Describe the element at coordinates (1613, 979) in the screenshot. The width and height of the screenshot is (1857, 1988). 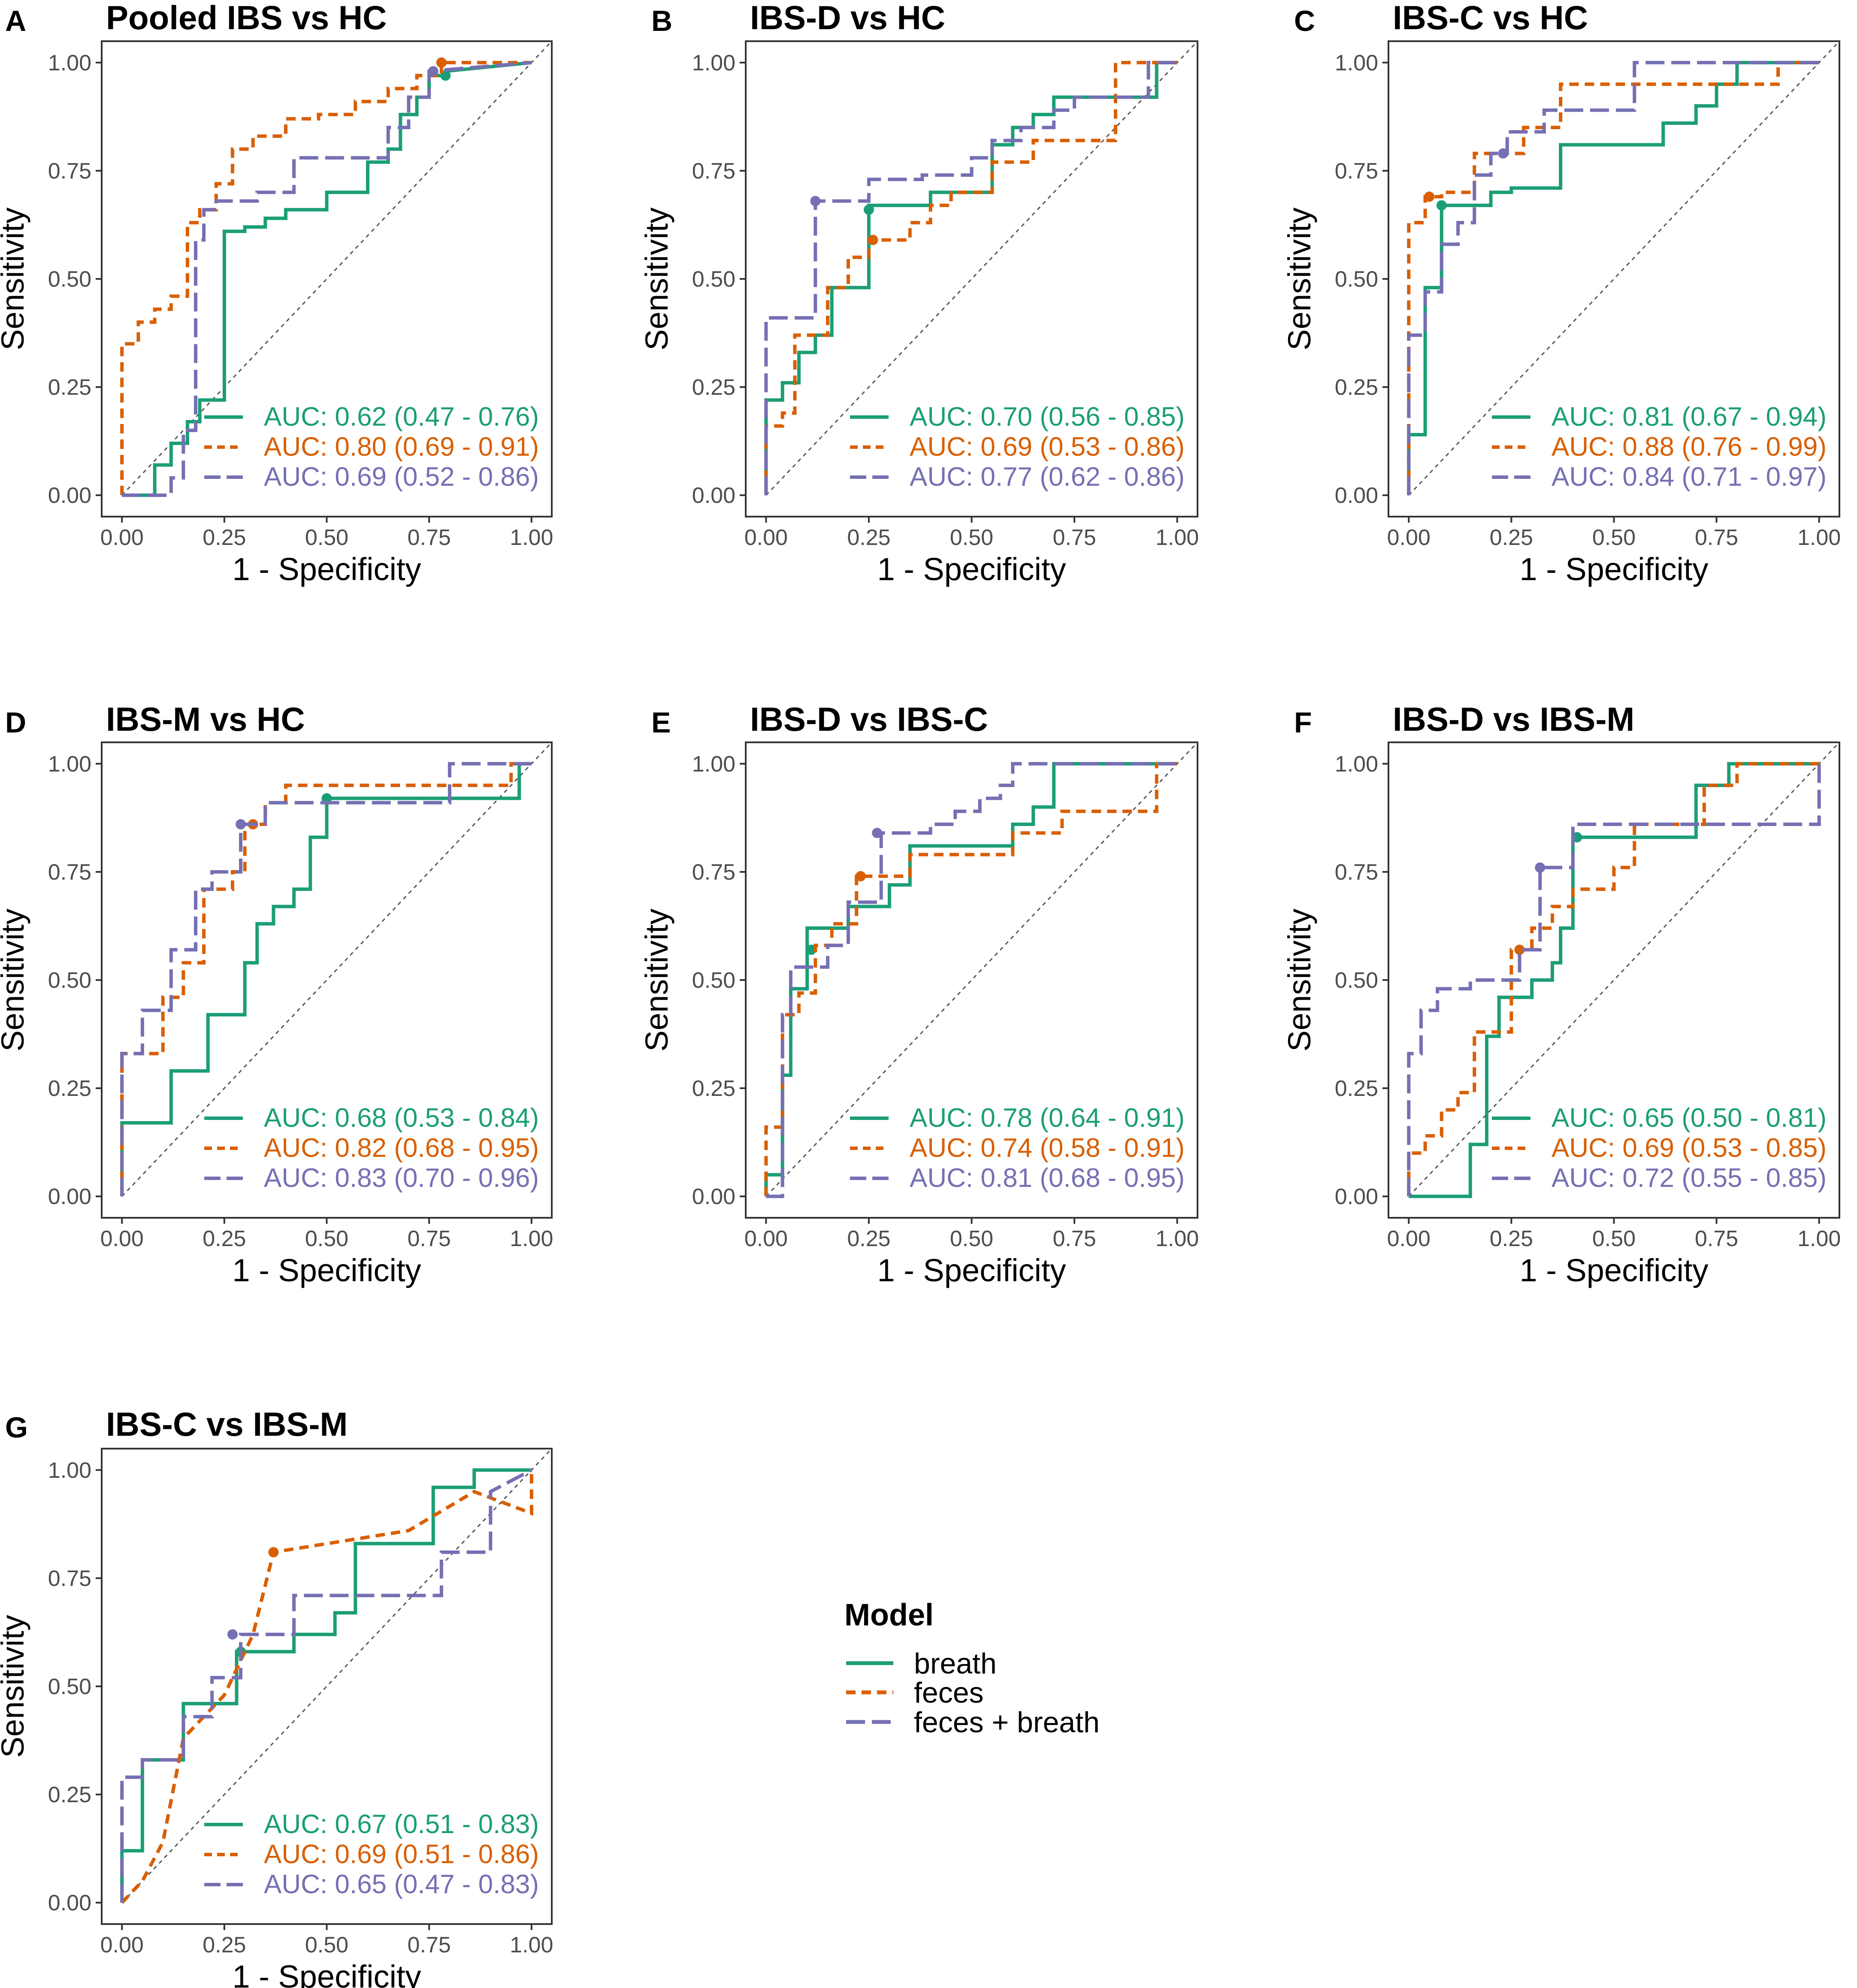
I see `roc-curve-f-feces` at that location.